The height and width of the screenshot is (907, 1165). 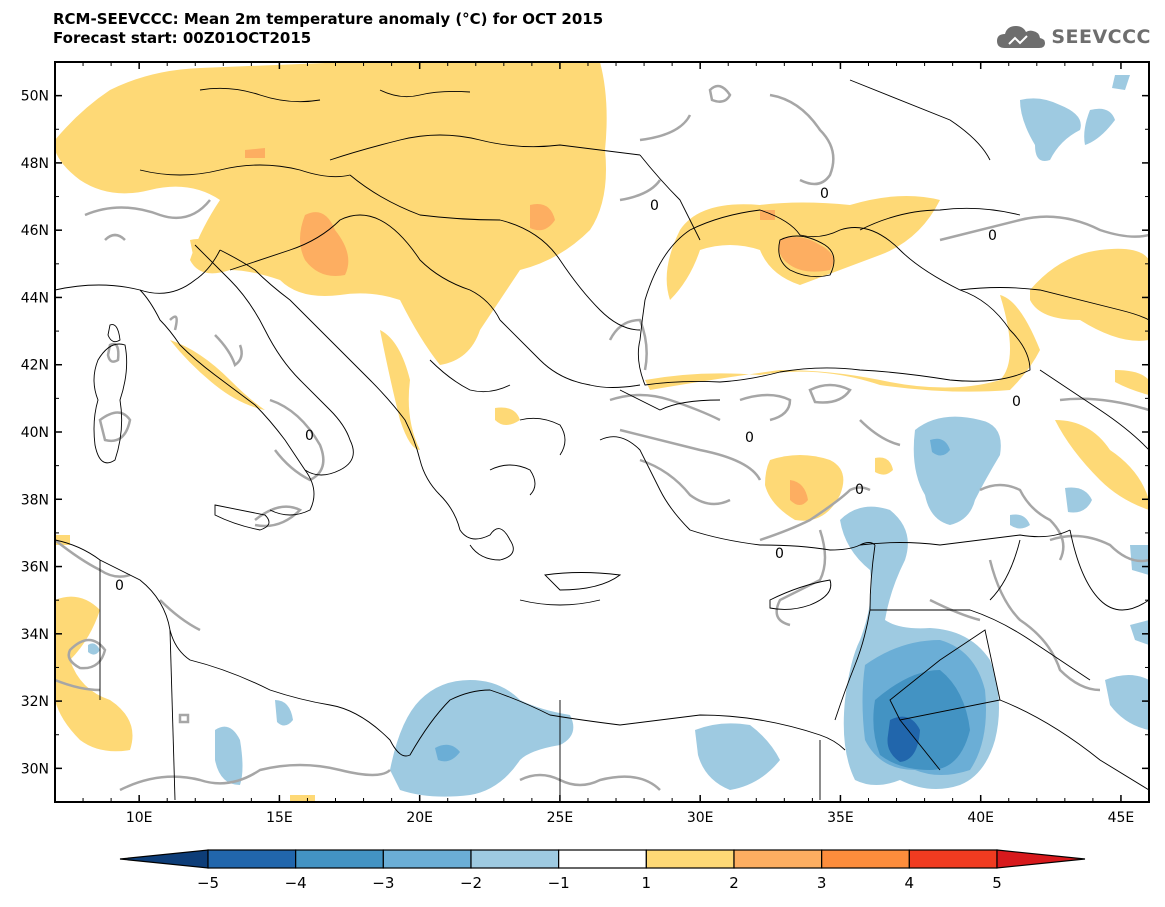 What do you see at coordinates (164, 859) in the screenshot?
I see `colorbar-extend-low` at bounding box center [164, 859].